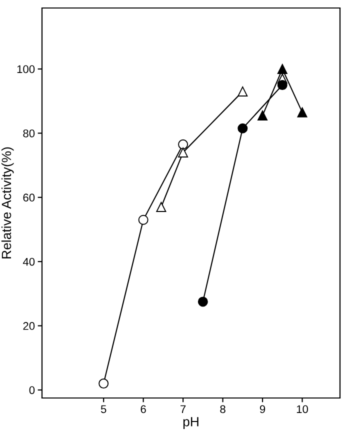  Describe the element at coordinates (190, 423) in the screenshot. I see `x-axis-title: pH` at that location.